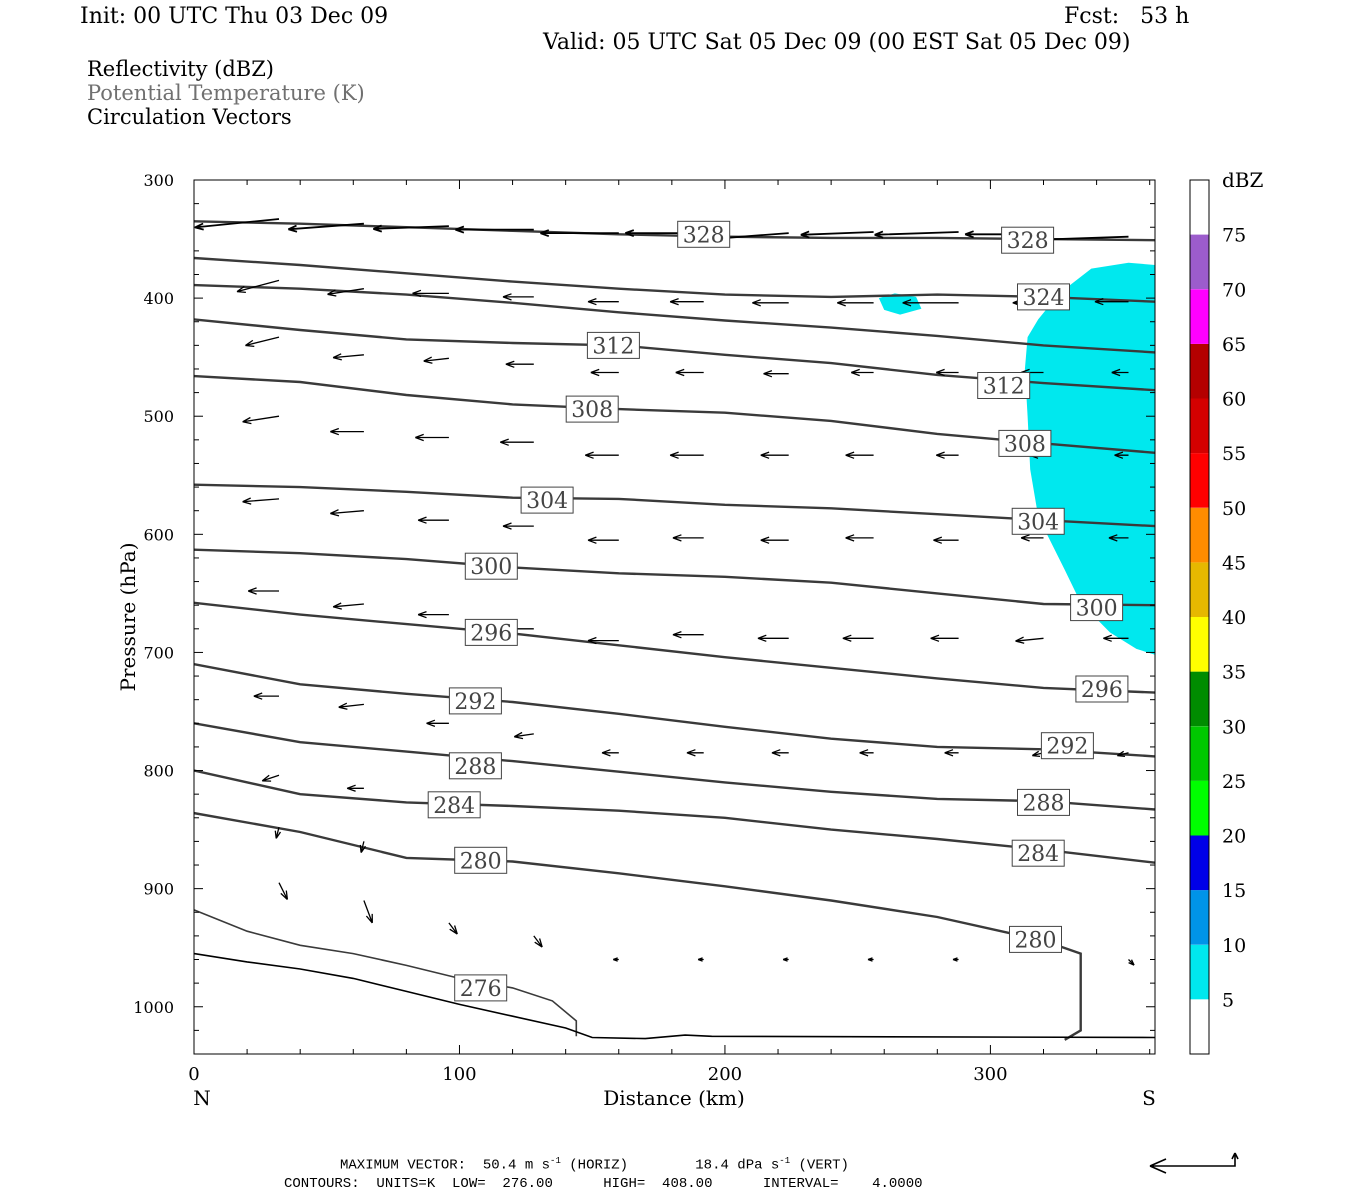  I want to click on colorbar-label: 35, so click(1234, 673).